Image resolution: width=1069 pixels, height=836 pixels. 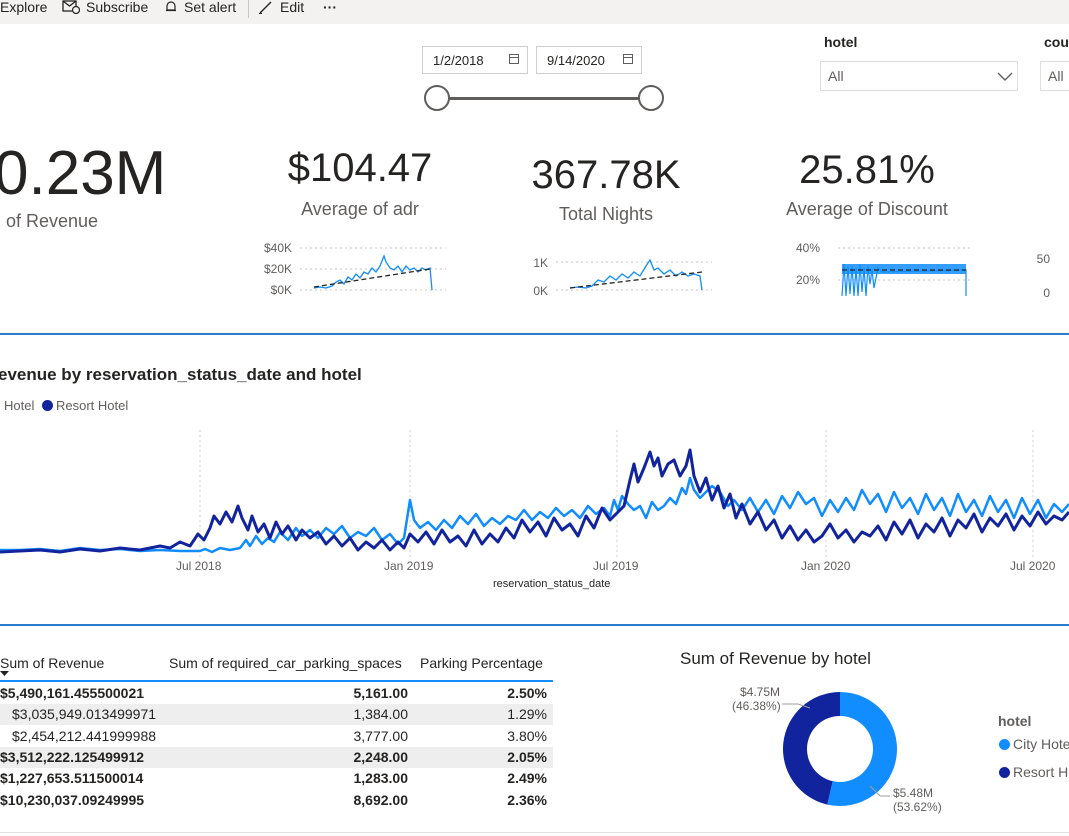 I want to click on donut-slice-resort-hotel, so click(x=811, y=748).